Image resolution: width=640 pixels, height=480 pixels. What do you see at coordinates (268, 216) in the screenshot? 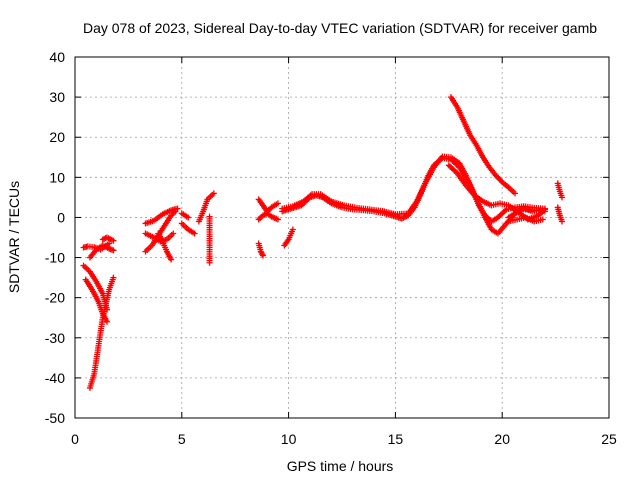
I see `series-arc-q` at bounding box center [268, 216].